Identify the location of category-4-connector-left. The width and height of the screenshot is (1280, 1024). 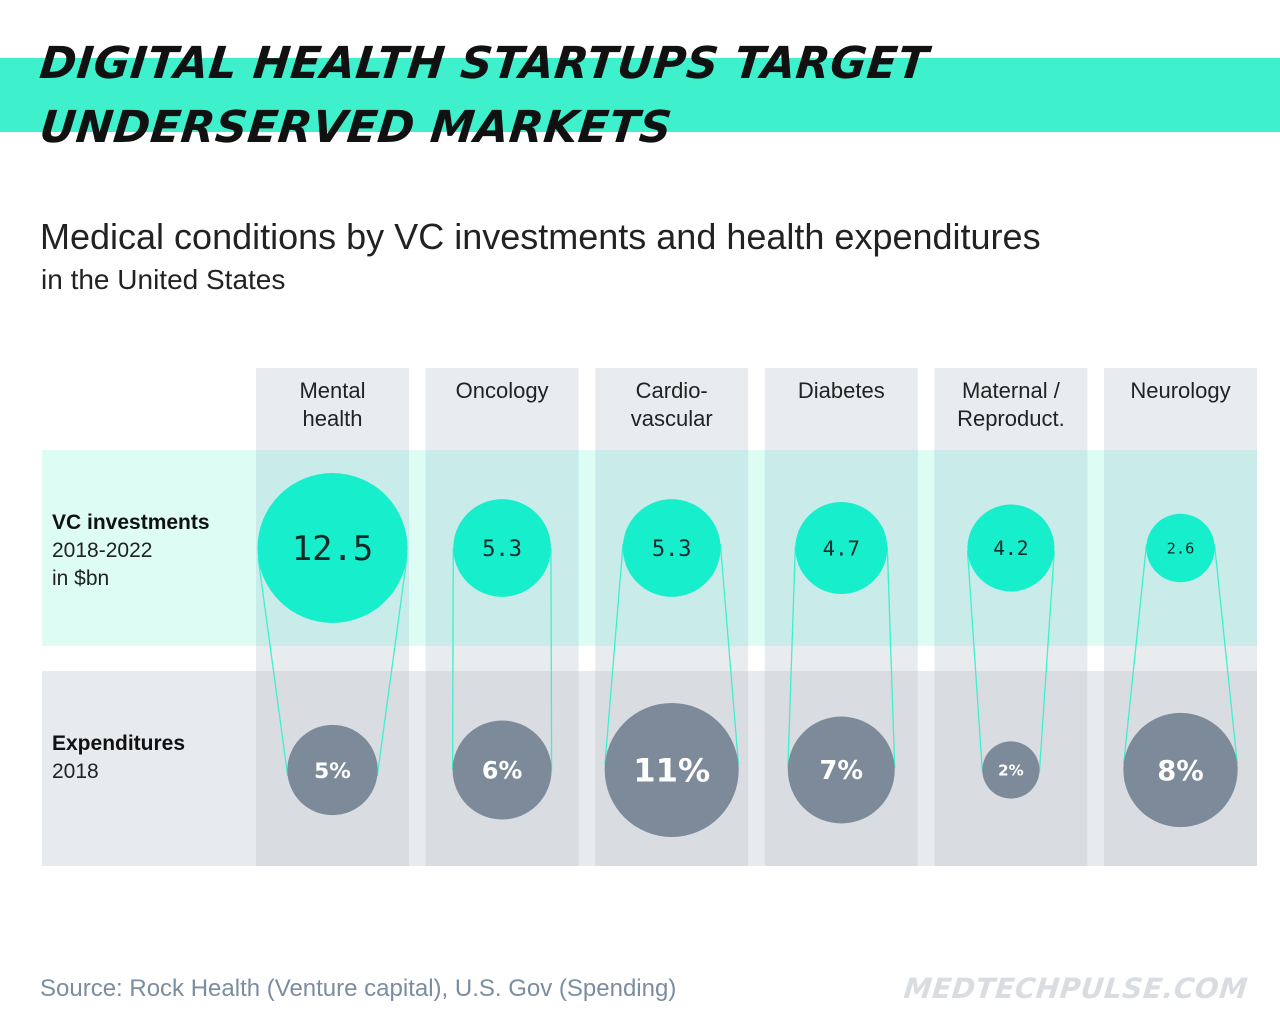
(791, 657).